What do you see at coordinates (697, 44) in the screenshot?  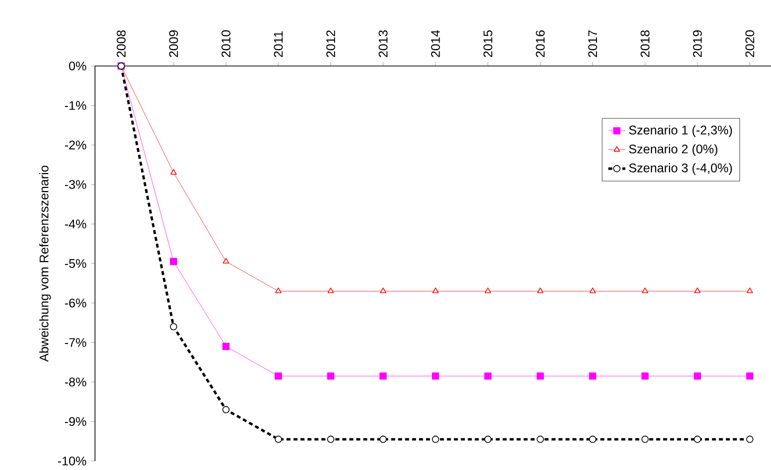 I see `x-tick-label: 2019` at bounding box center [697, 44].